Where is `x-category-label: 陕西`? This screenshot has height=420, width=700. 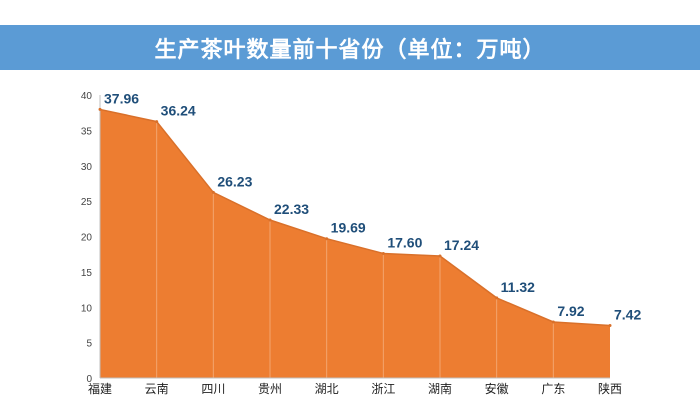
x-category-label: 陕西 is located at coordinates (610, 388).